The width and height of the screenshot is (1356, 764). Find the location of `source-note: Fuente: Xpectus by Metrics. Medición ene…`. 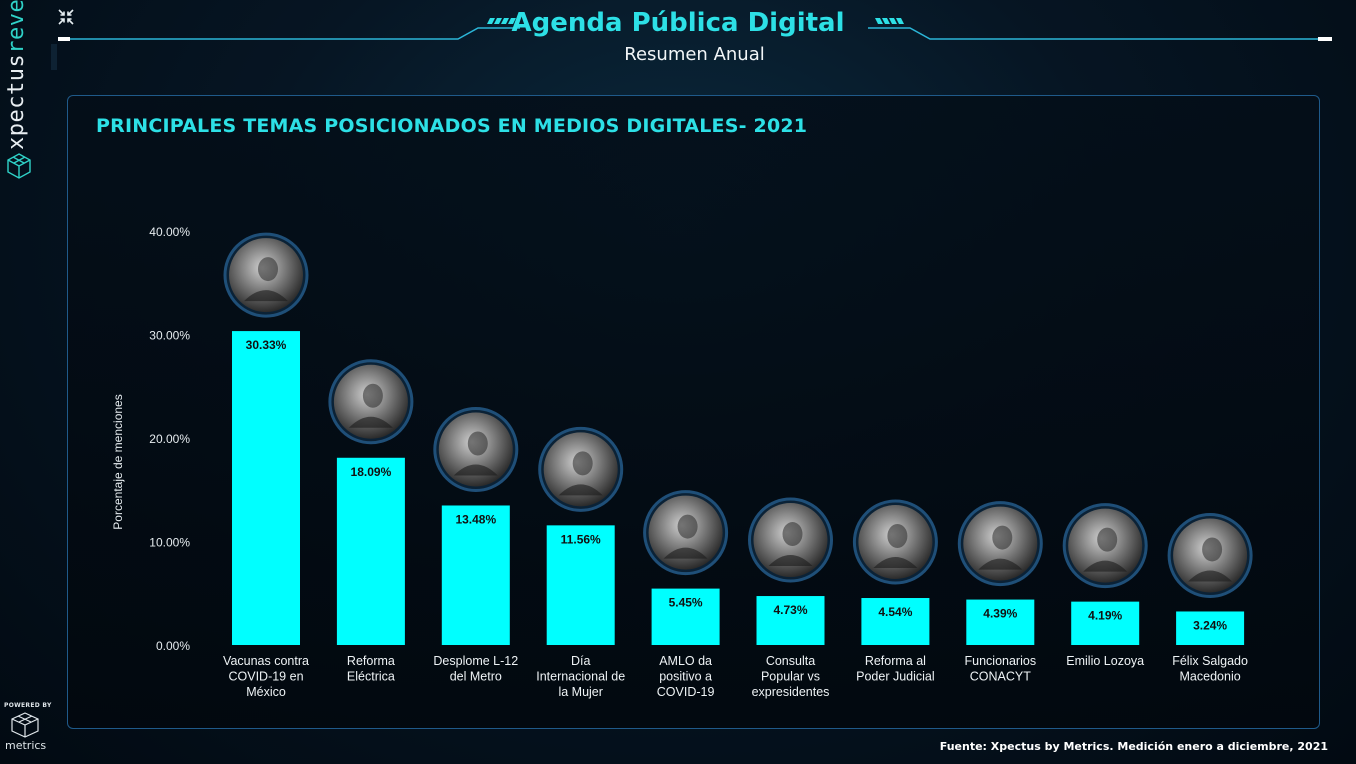

source-note: Fuente: Xpectus by Metrics. Medición ene… is located at coordinates (1133, 746).